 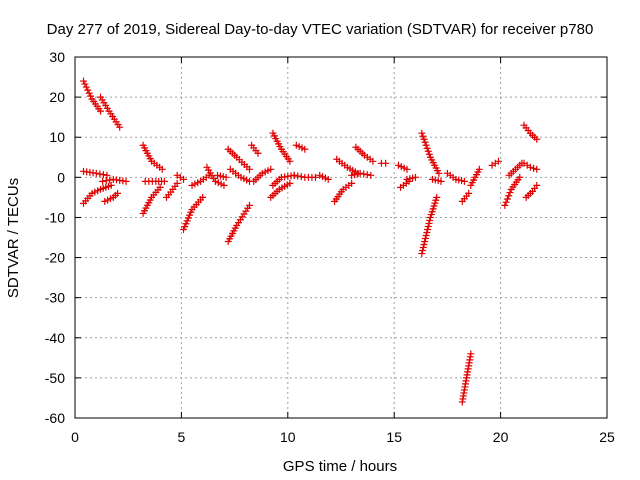 What do you see at coordinates (394, 437) in the screenshot?
I see `x-tick-label: 15` at bounding box center [394, 437].